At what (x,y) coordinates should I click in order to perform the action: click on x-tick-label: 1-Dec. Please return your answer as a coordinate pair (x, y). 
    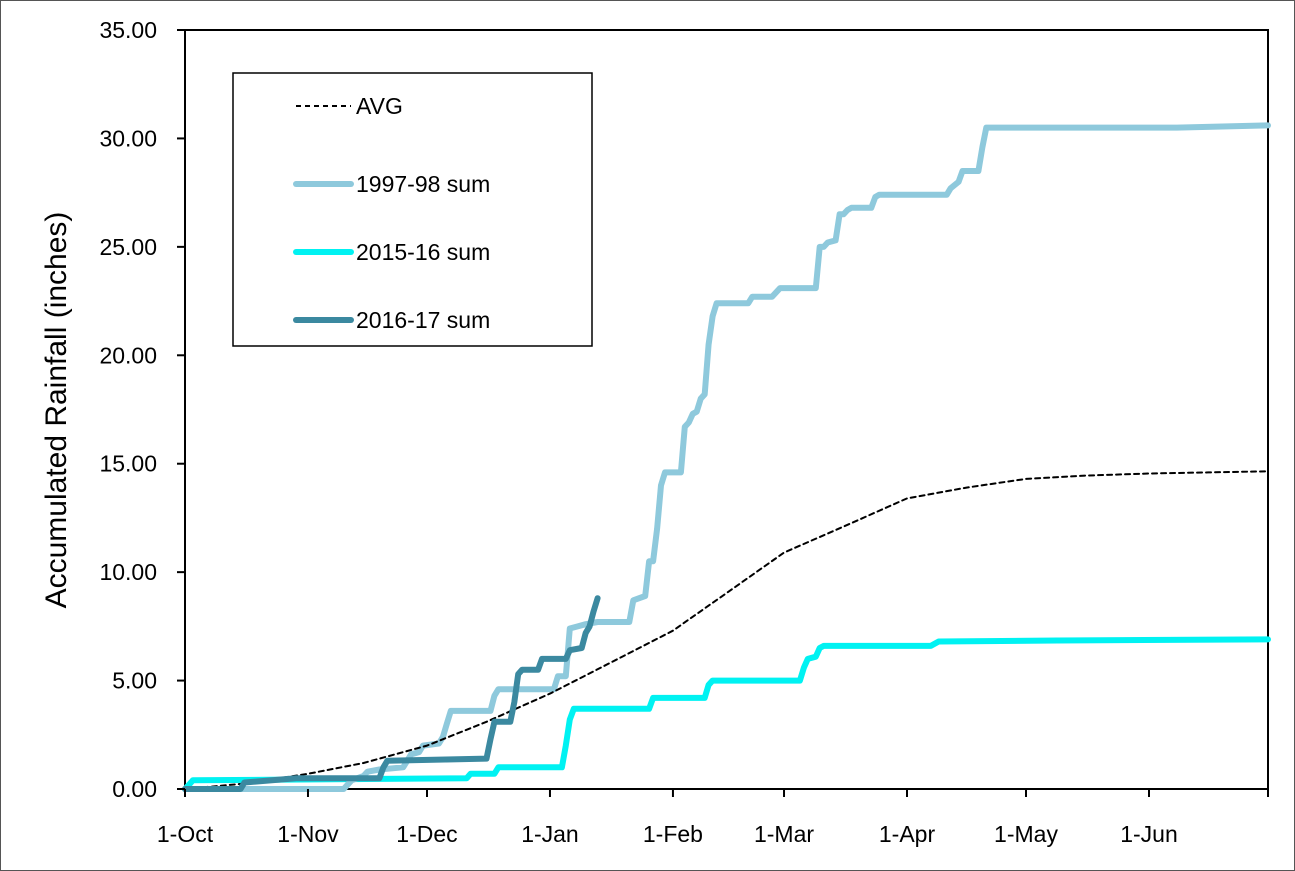
    Looking at the image, I should click on (426, 834).